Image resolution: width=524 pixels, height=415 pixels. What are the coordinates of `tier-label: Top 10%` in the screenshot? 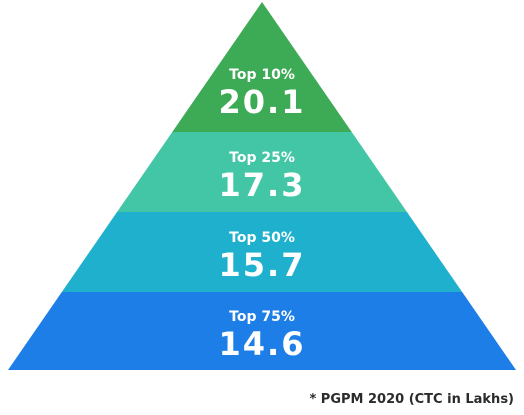 It's located at (262, 75).